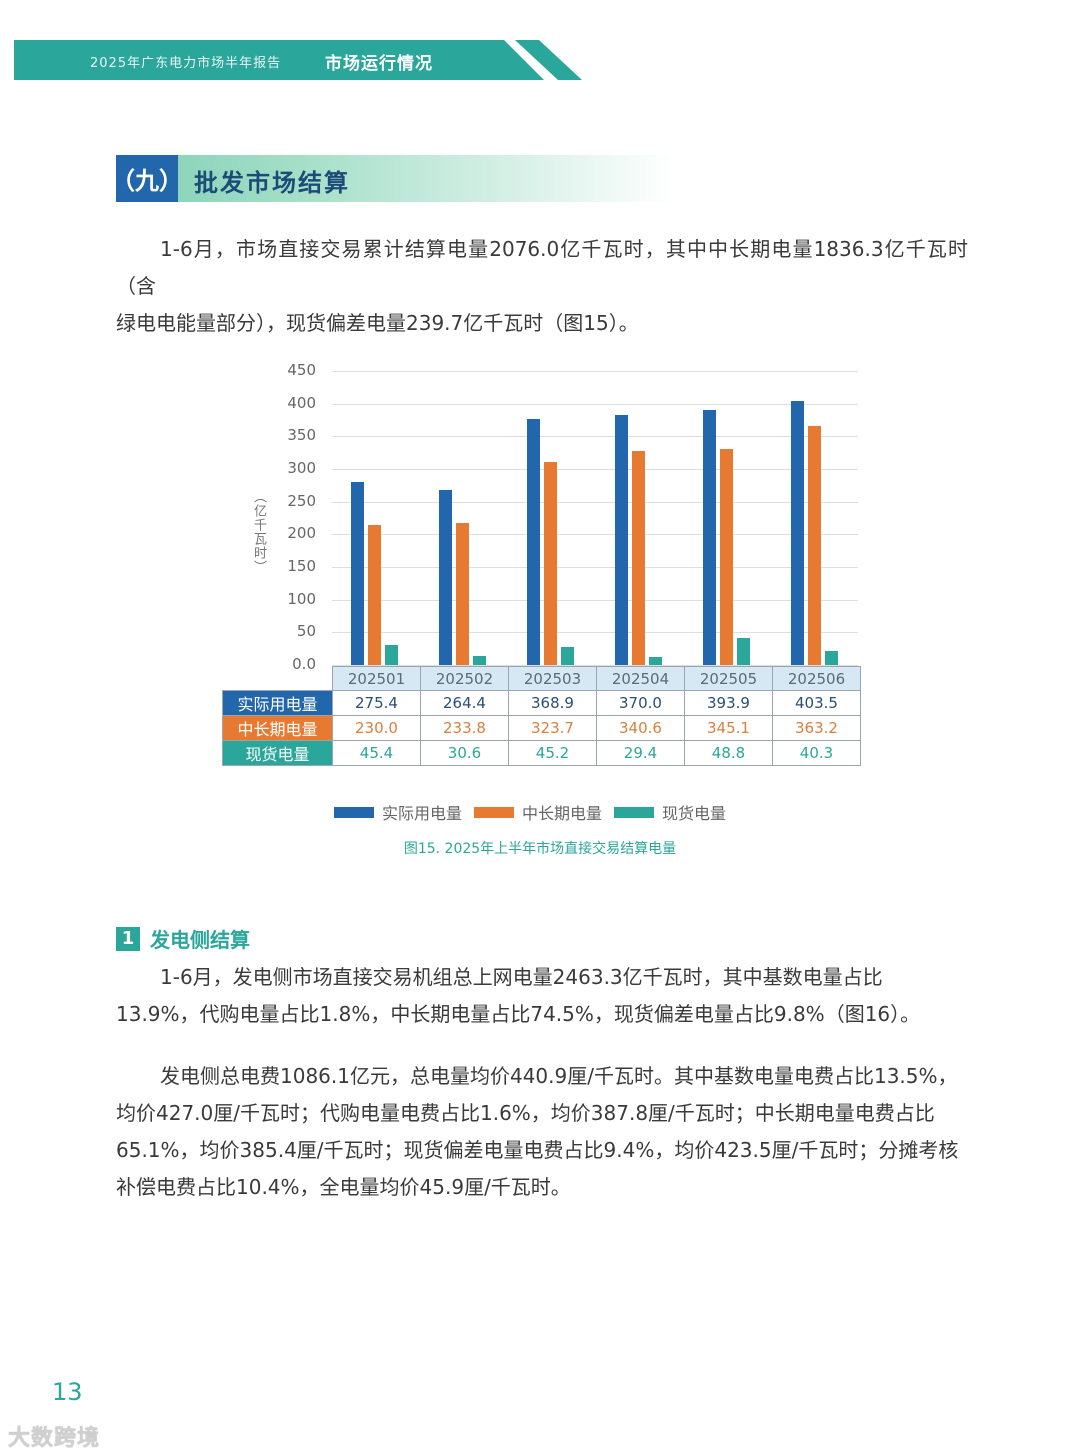 Image resolution: width=1080 pixels, height=1456 pixels. What do you see at coordinates (422, 813) in the screenshot?
I see `legend-label: 实际用电量` at bounding box center [422, 813].